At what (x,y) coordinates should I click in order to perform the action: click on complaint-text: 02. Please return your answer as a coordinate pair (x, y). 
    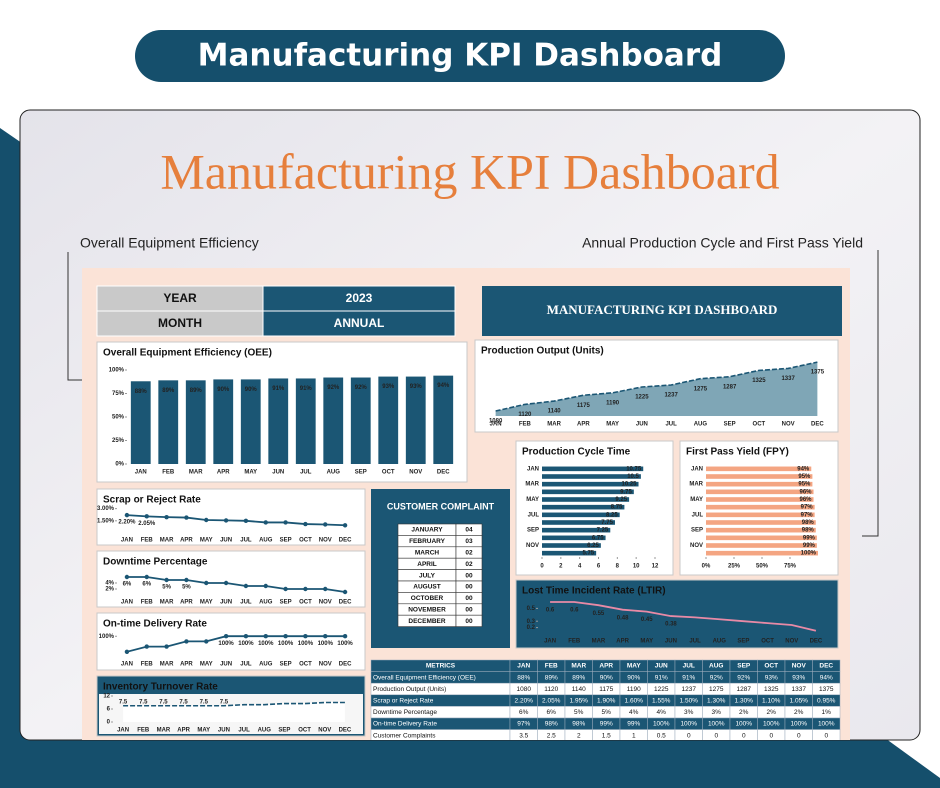
    Looking at the image, I should click on (469, 553).